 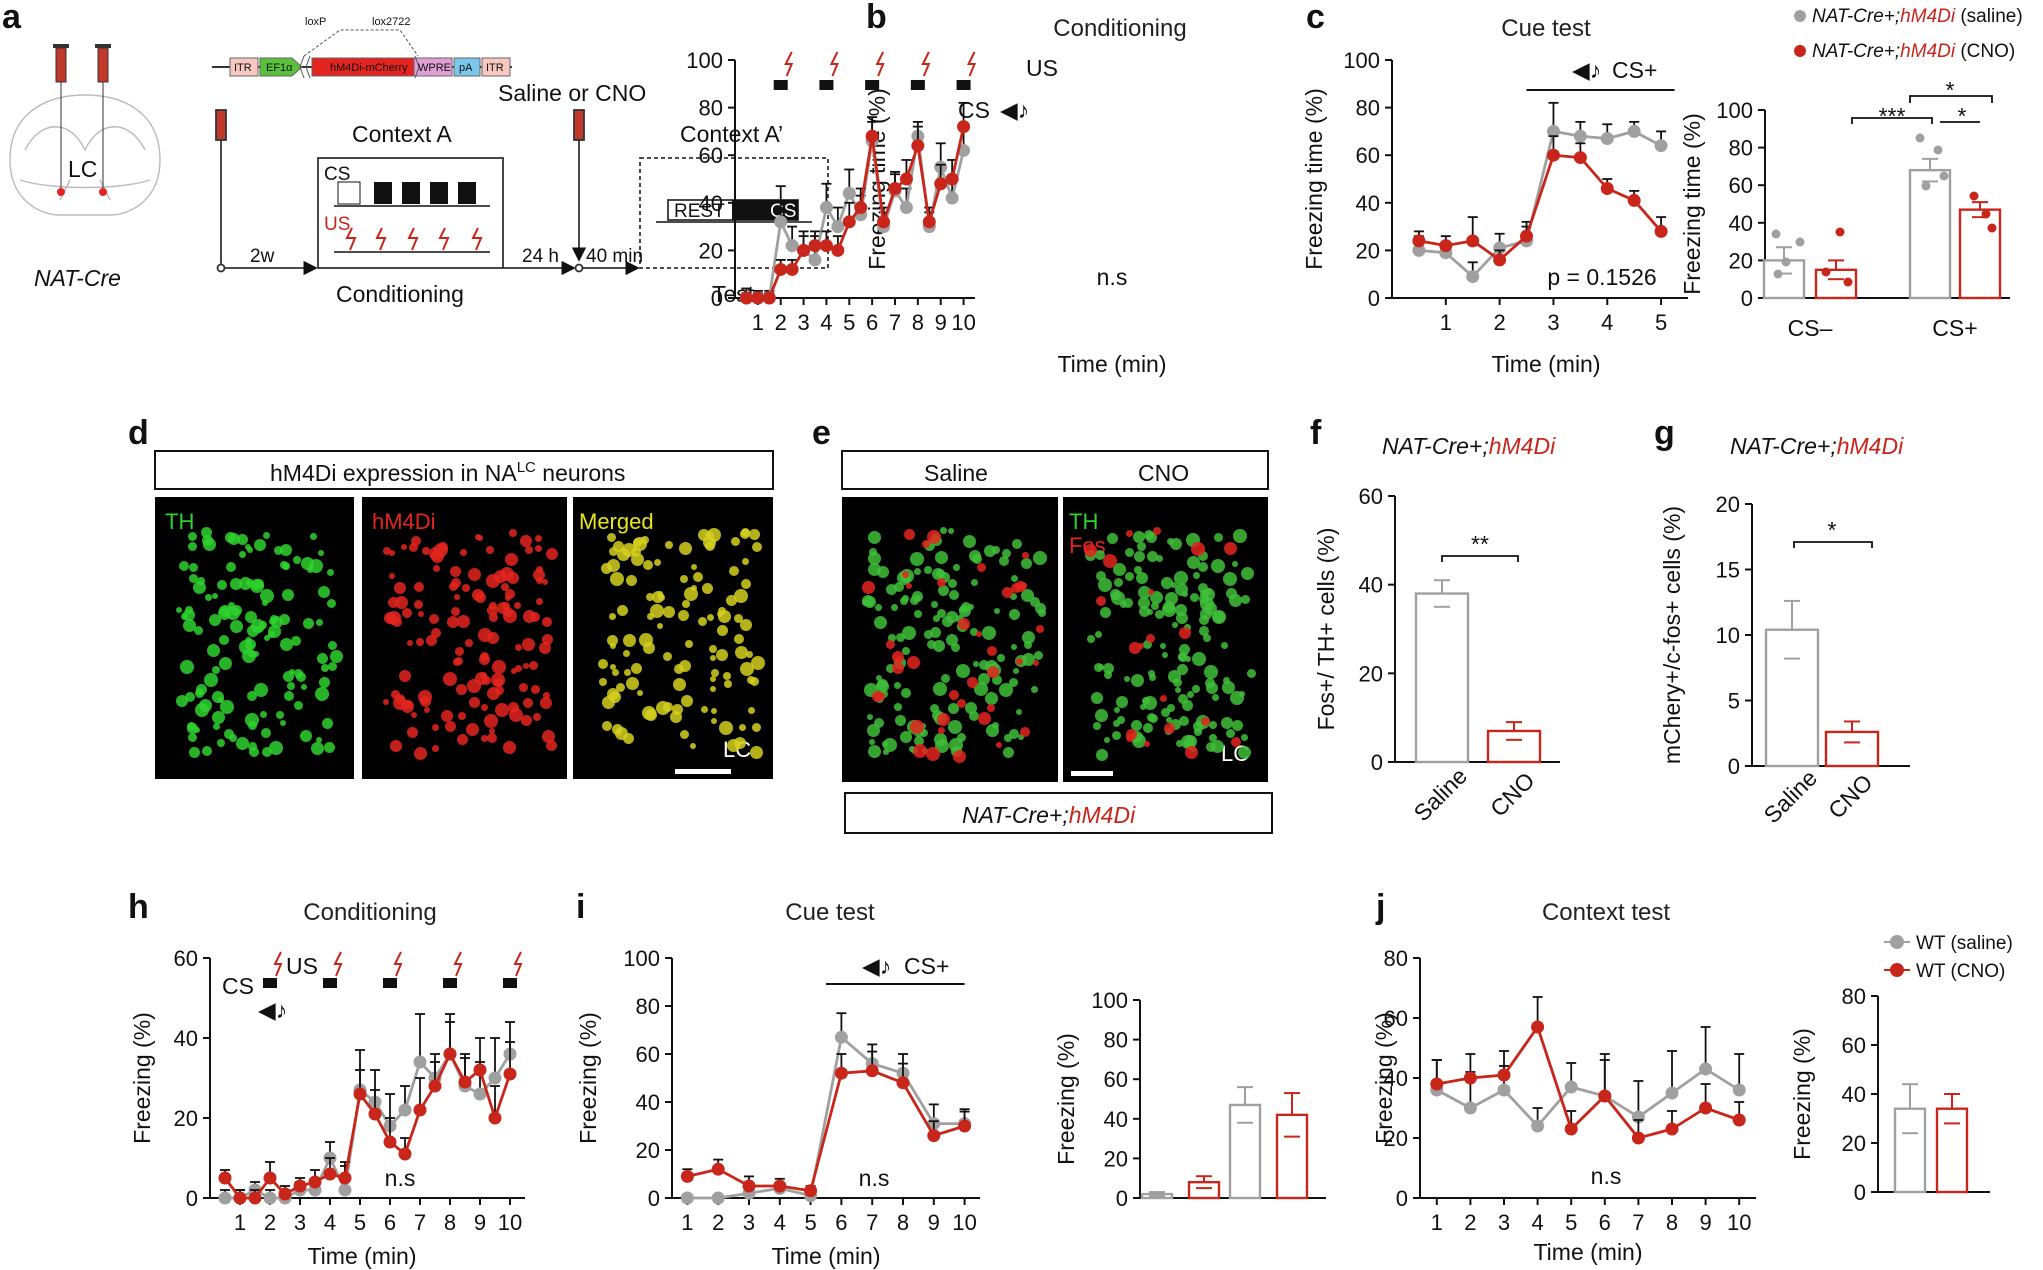 I want to click on y-tick-label-j: 60, so click(x=1396, y=1018).